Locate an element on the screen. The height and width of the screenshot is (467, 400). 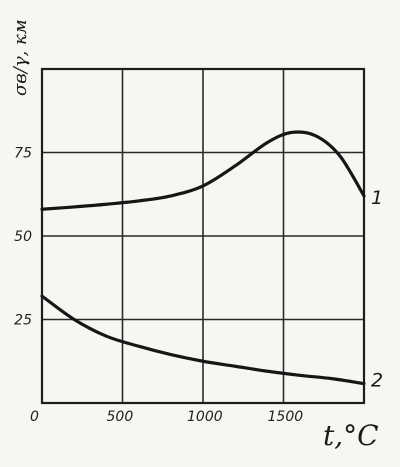
y-tick-label-1: 50 is located at coordinates (23, 237).